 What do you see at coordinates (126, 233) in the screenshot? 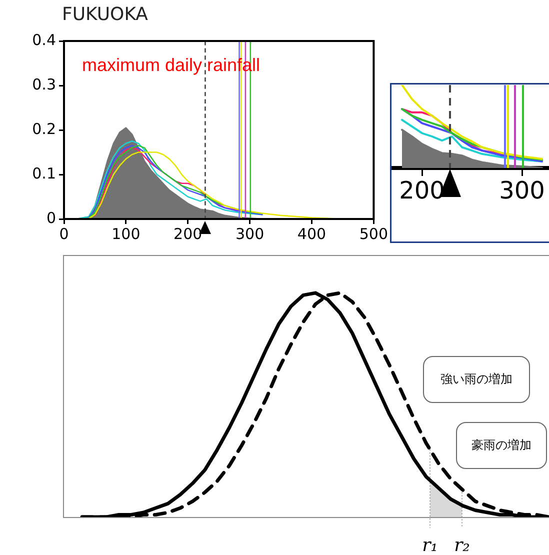
I see `x-tick-label: 100` at bounding box center [126, 233].